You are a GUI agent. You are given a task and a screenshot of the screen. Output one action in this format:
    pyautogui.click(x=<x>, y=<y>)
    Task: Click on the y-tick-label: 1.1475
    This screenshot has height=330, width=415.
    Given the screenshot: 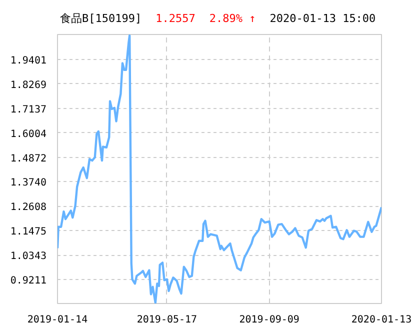 What is the action you would take?
    pyautogui.click(x=28, y=232)
    